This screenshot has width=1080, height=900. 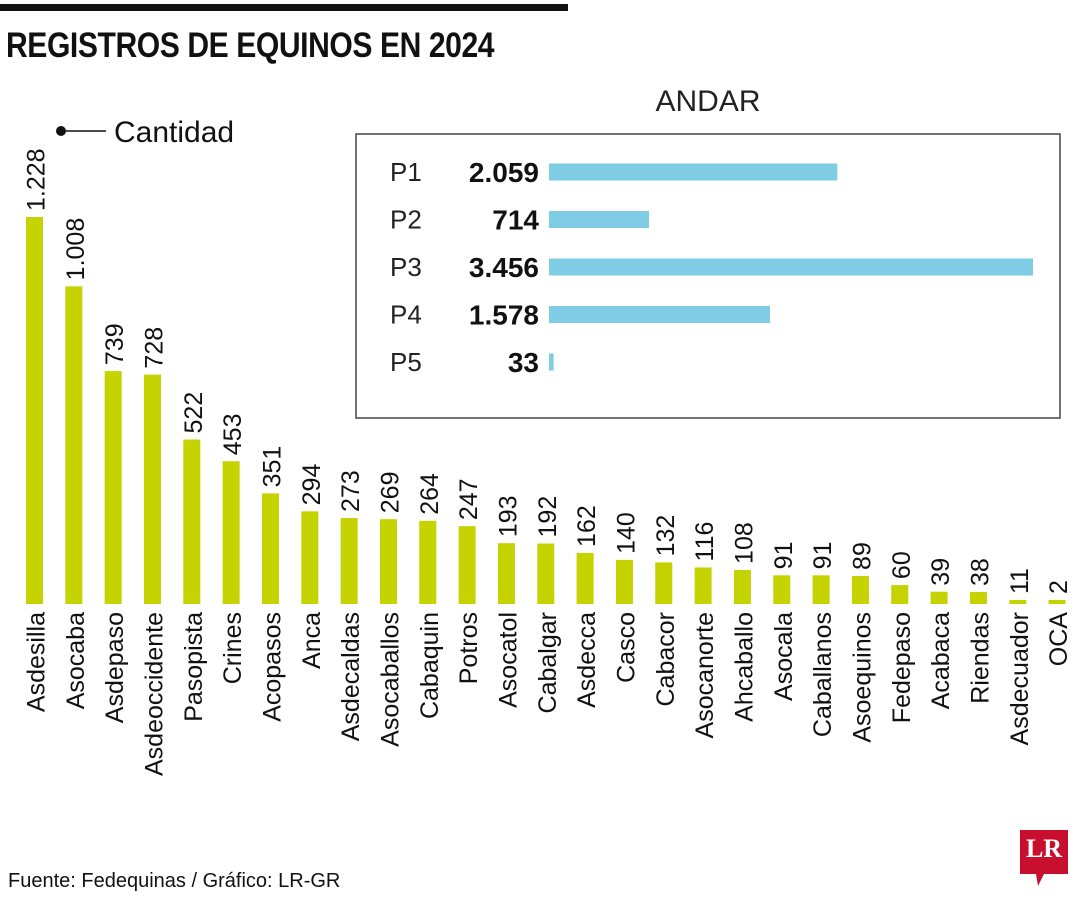 I want to click on category-label: Potros, so click(x=469, y=648).